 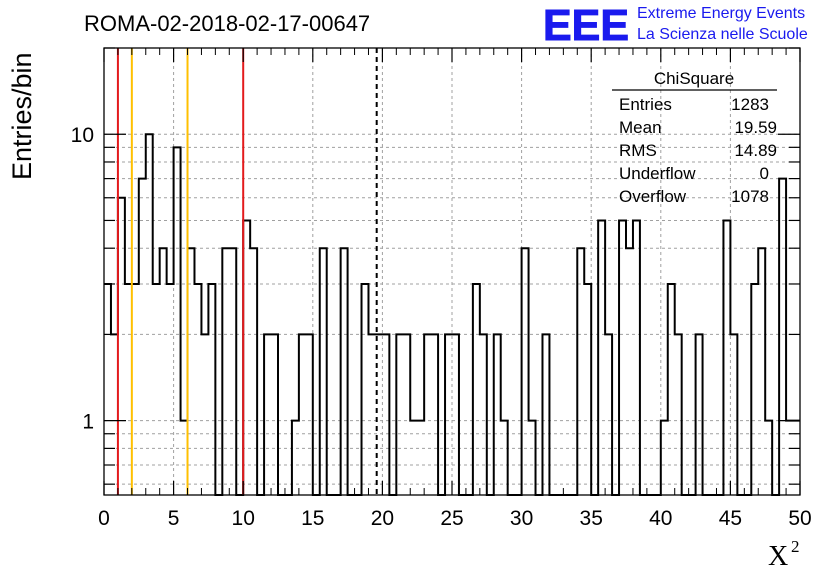 What do you see at coordinates (653, 196) in the screenshot?
I see `stats-label: Overflow` at bounding box center [653, 196].